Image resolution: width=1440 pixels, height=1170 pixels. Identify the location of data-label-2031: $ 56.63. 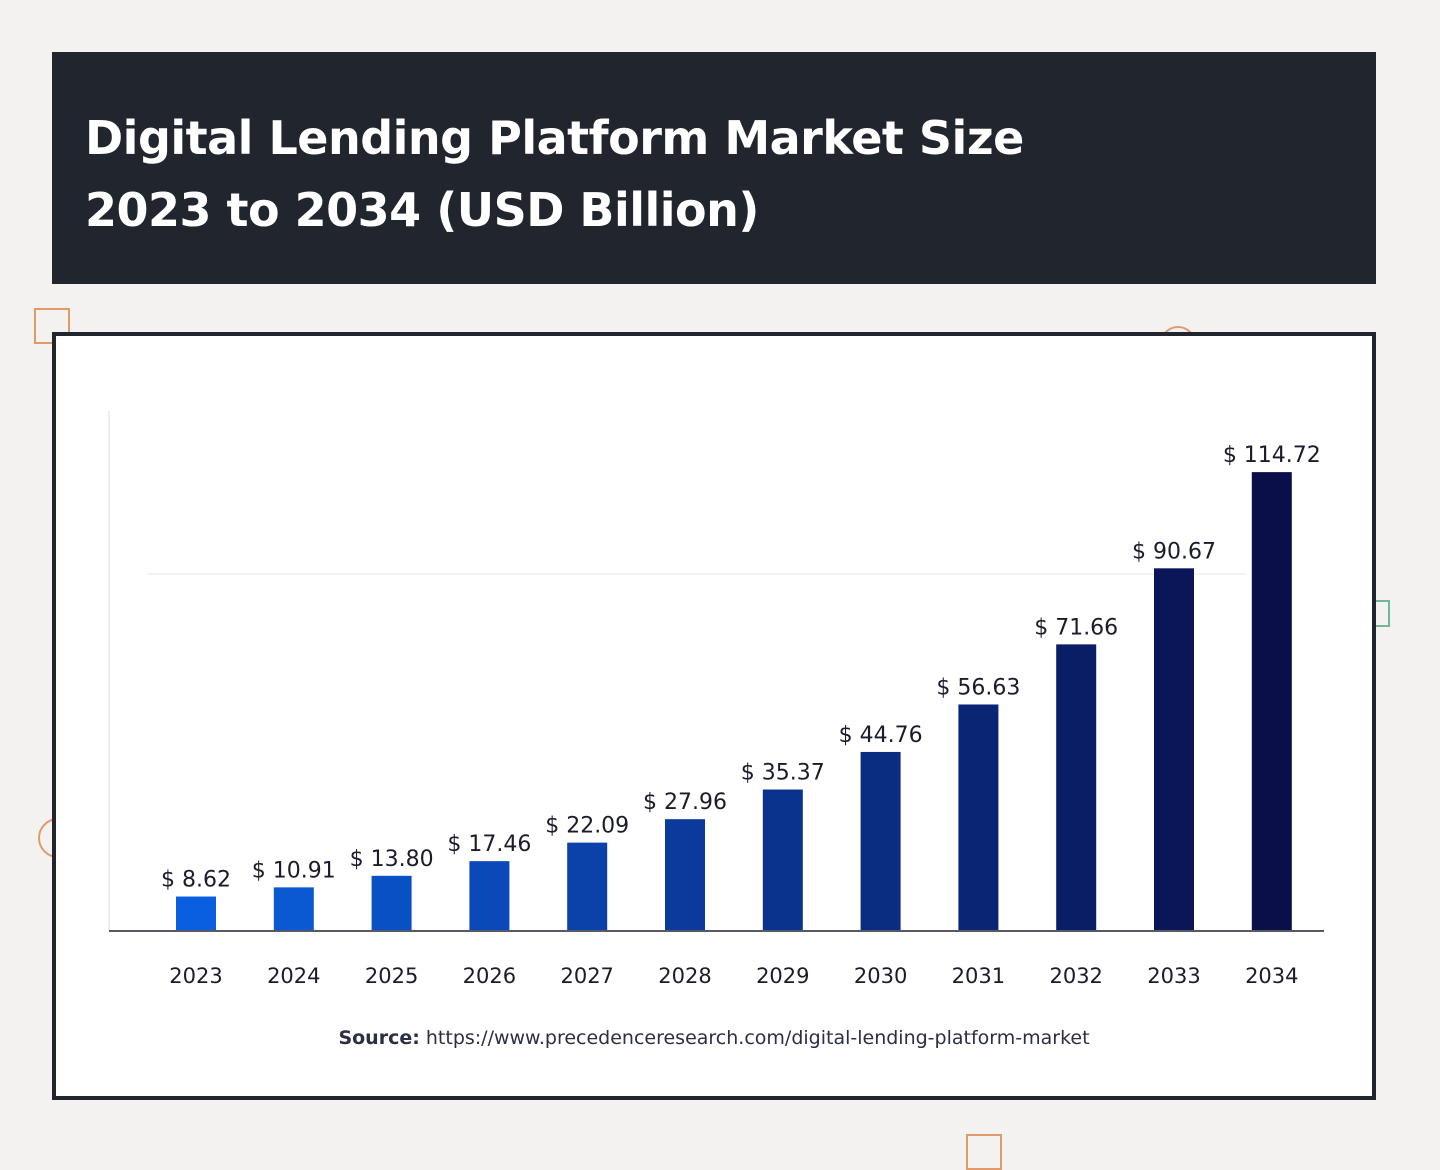
(978, 687).